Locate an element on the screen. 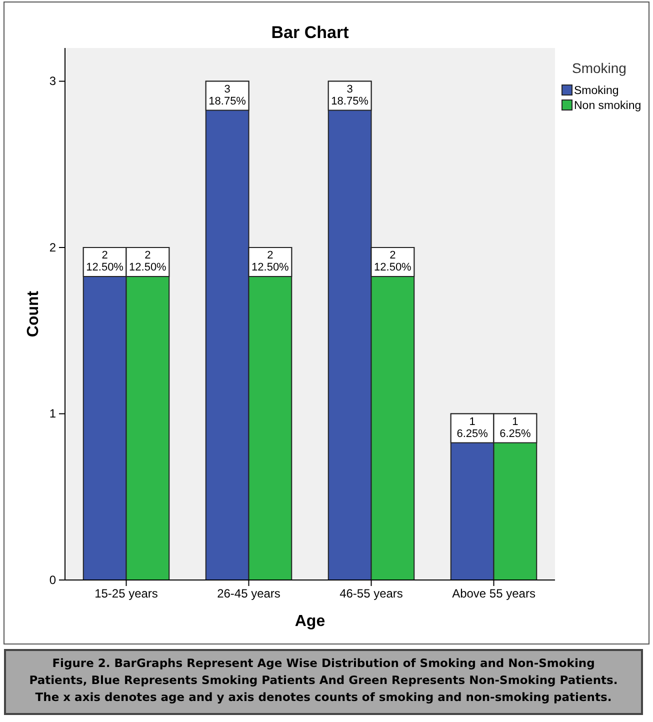 The height and width of the screenshot is (722, 653). x-tick-label: 15-25 years is located at coordinates (126, 593).